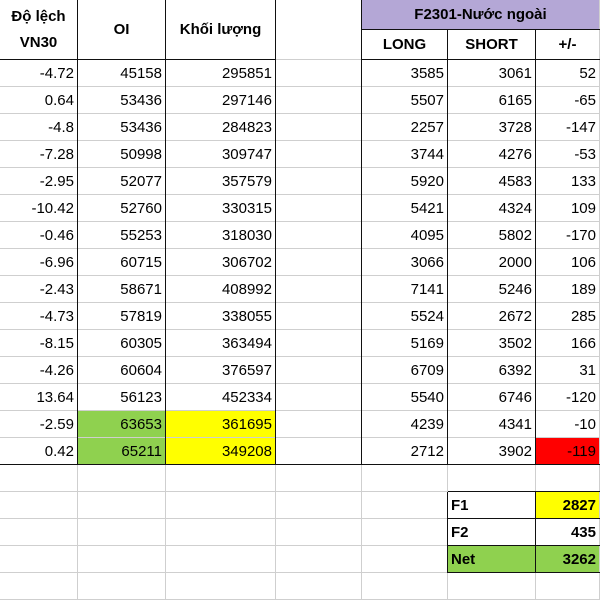 The image size is (600, 600). I want to click on header-short: SHORT, so click(492, 45).